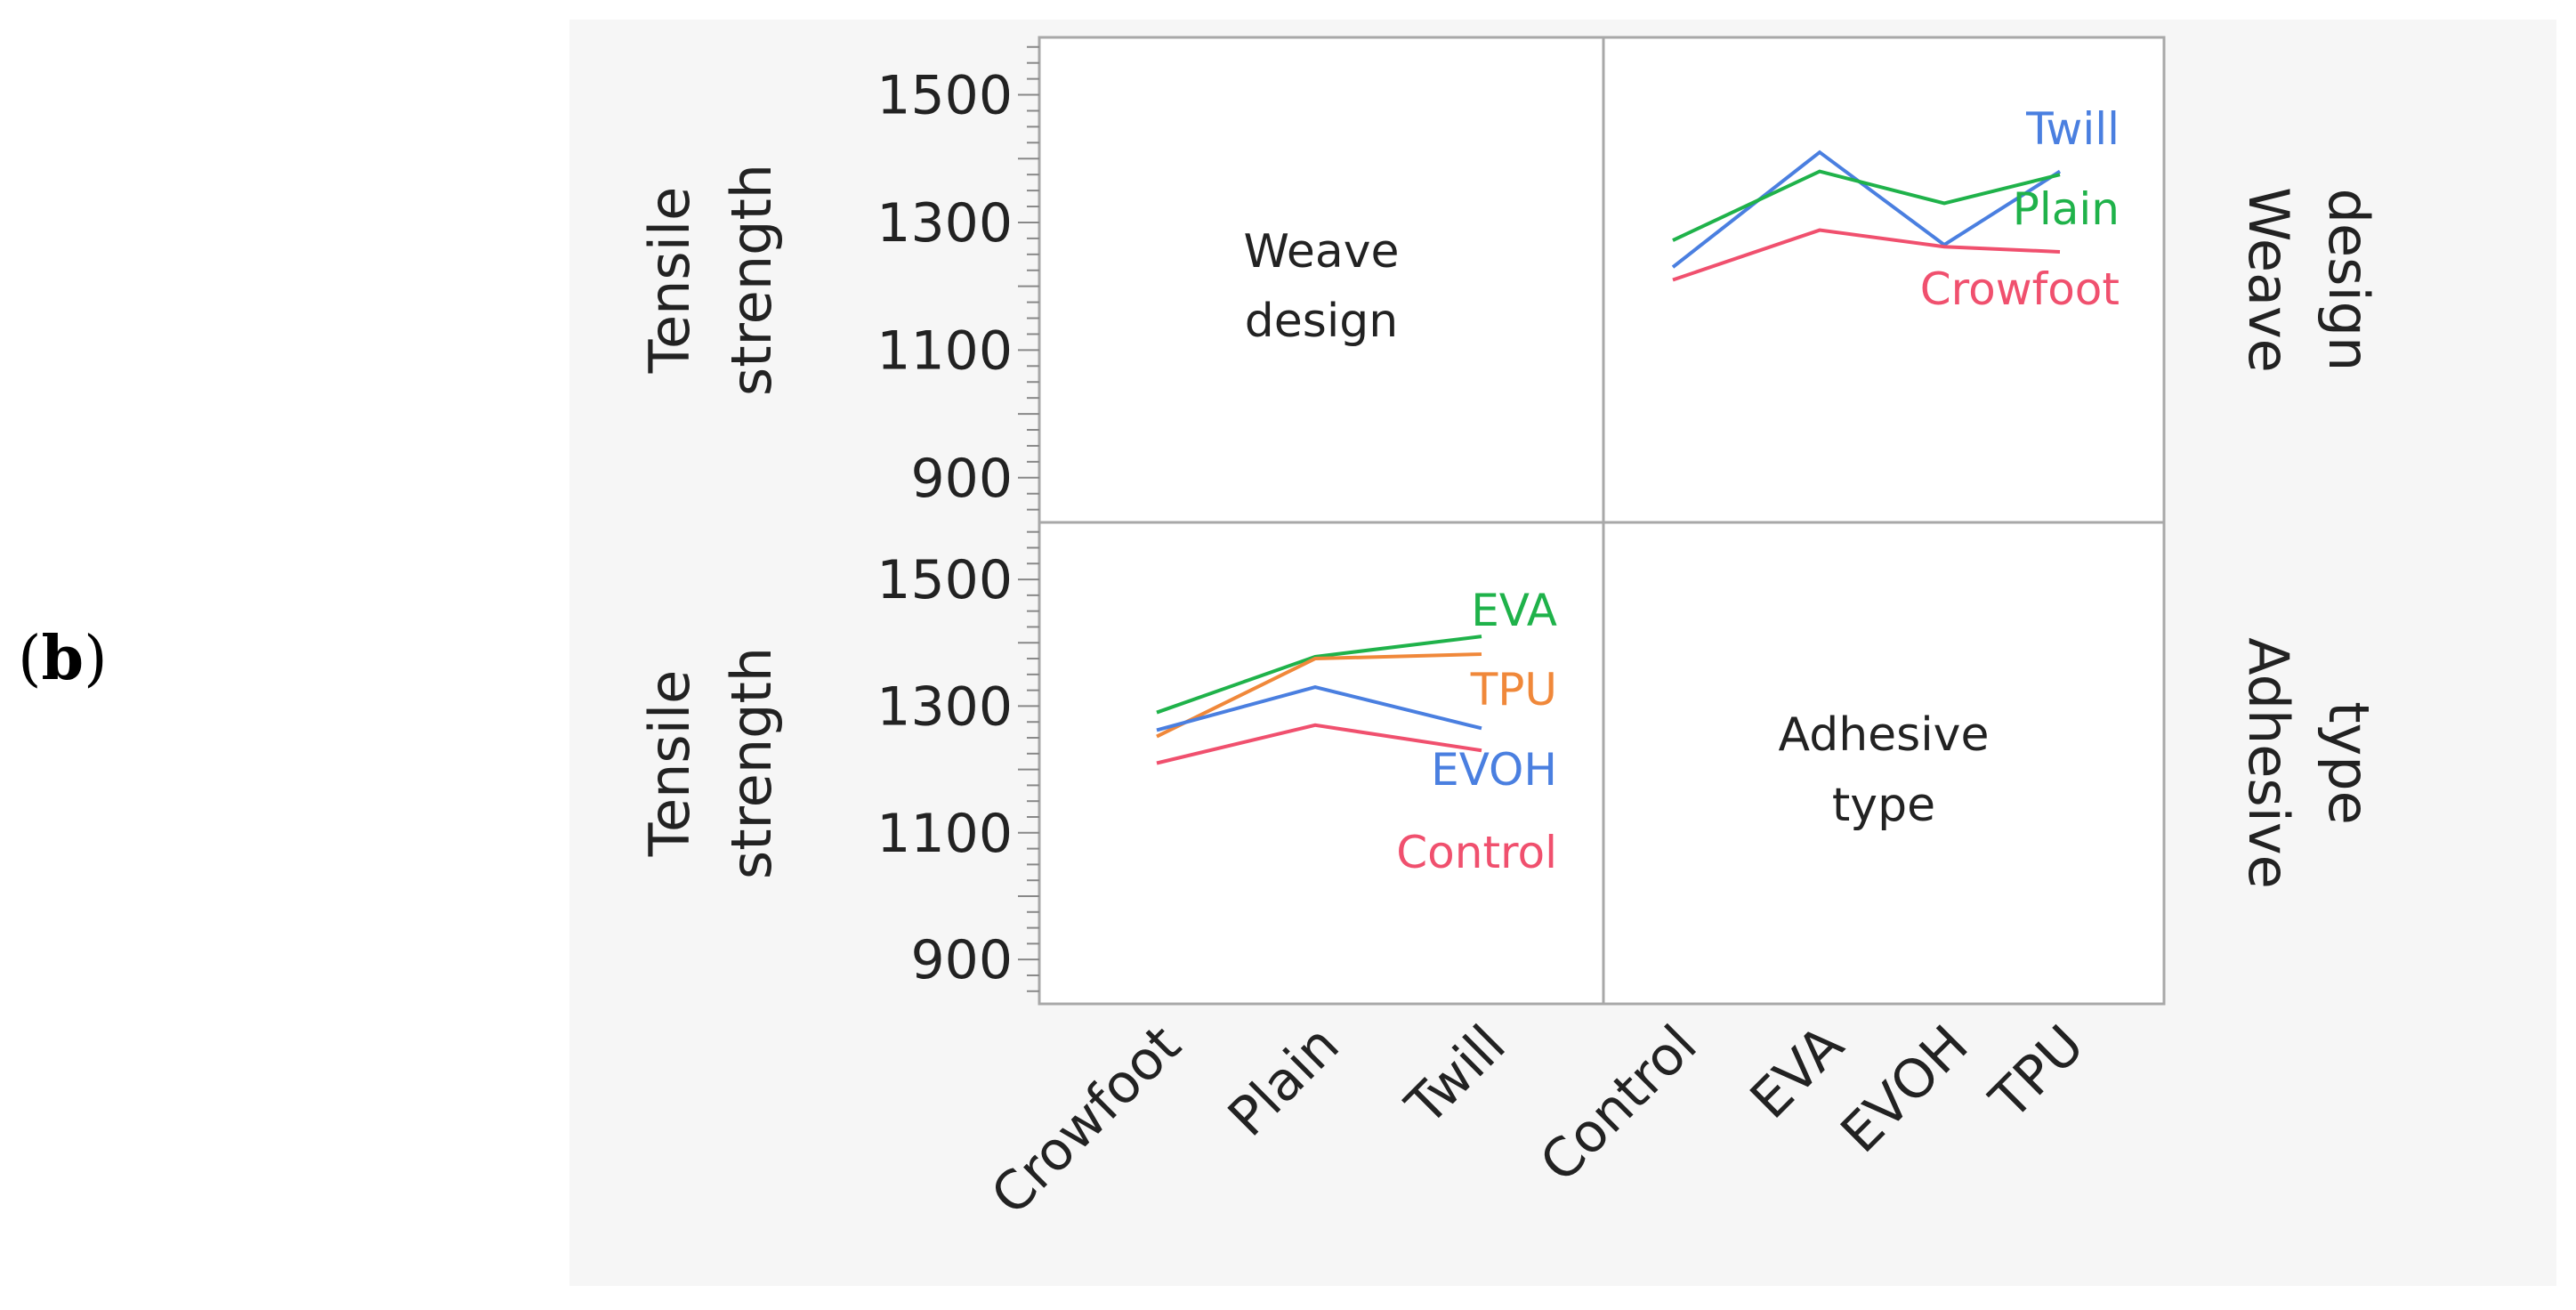  I want to click on x-category-label: EVOH, so click(1905, 1089).